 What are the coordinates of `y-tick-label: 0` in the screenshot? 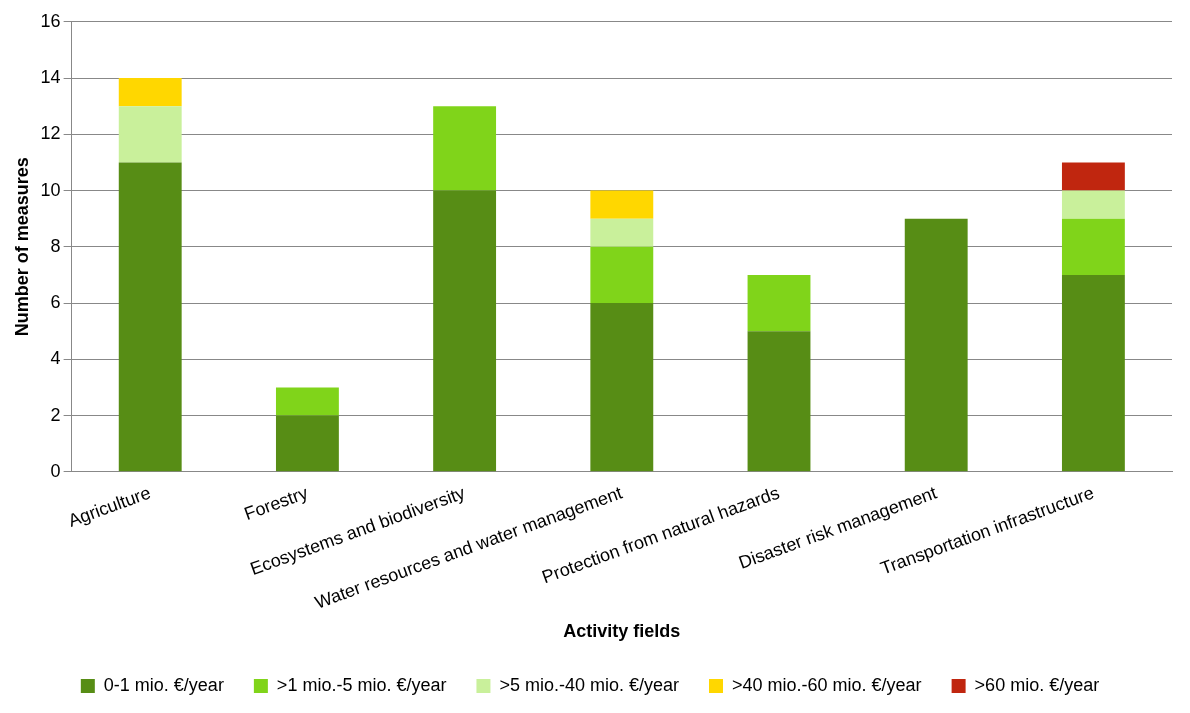 It's located at (55, 470).